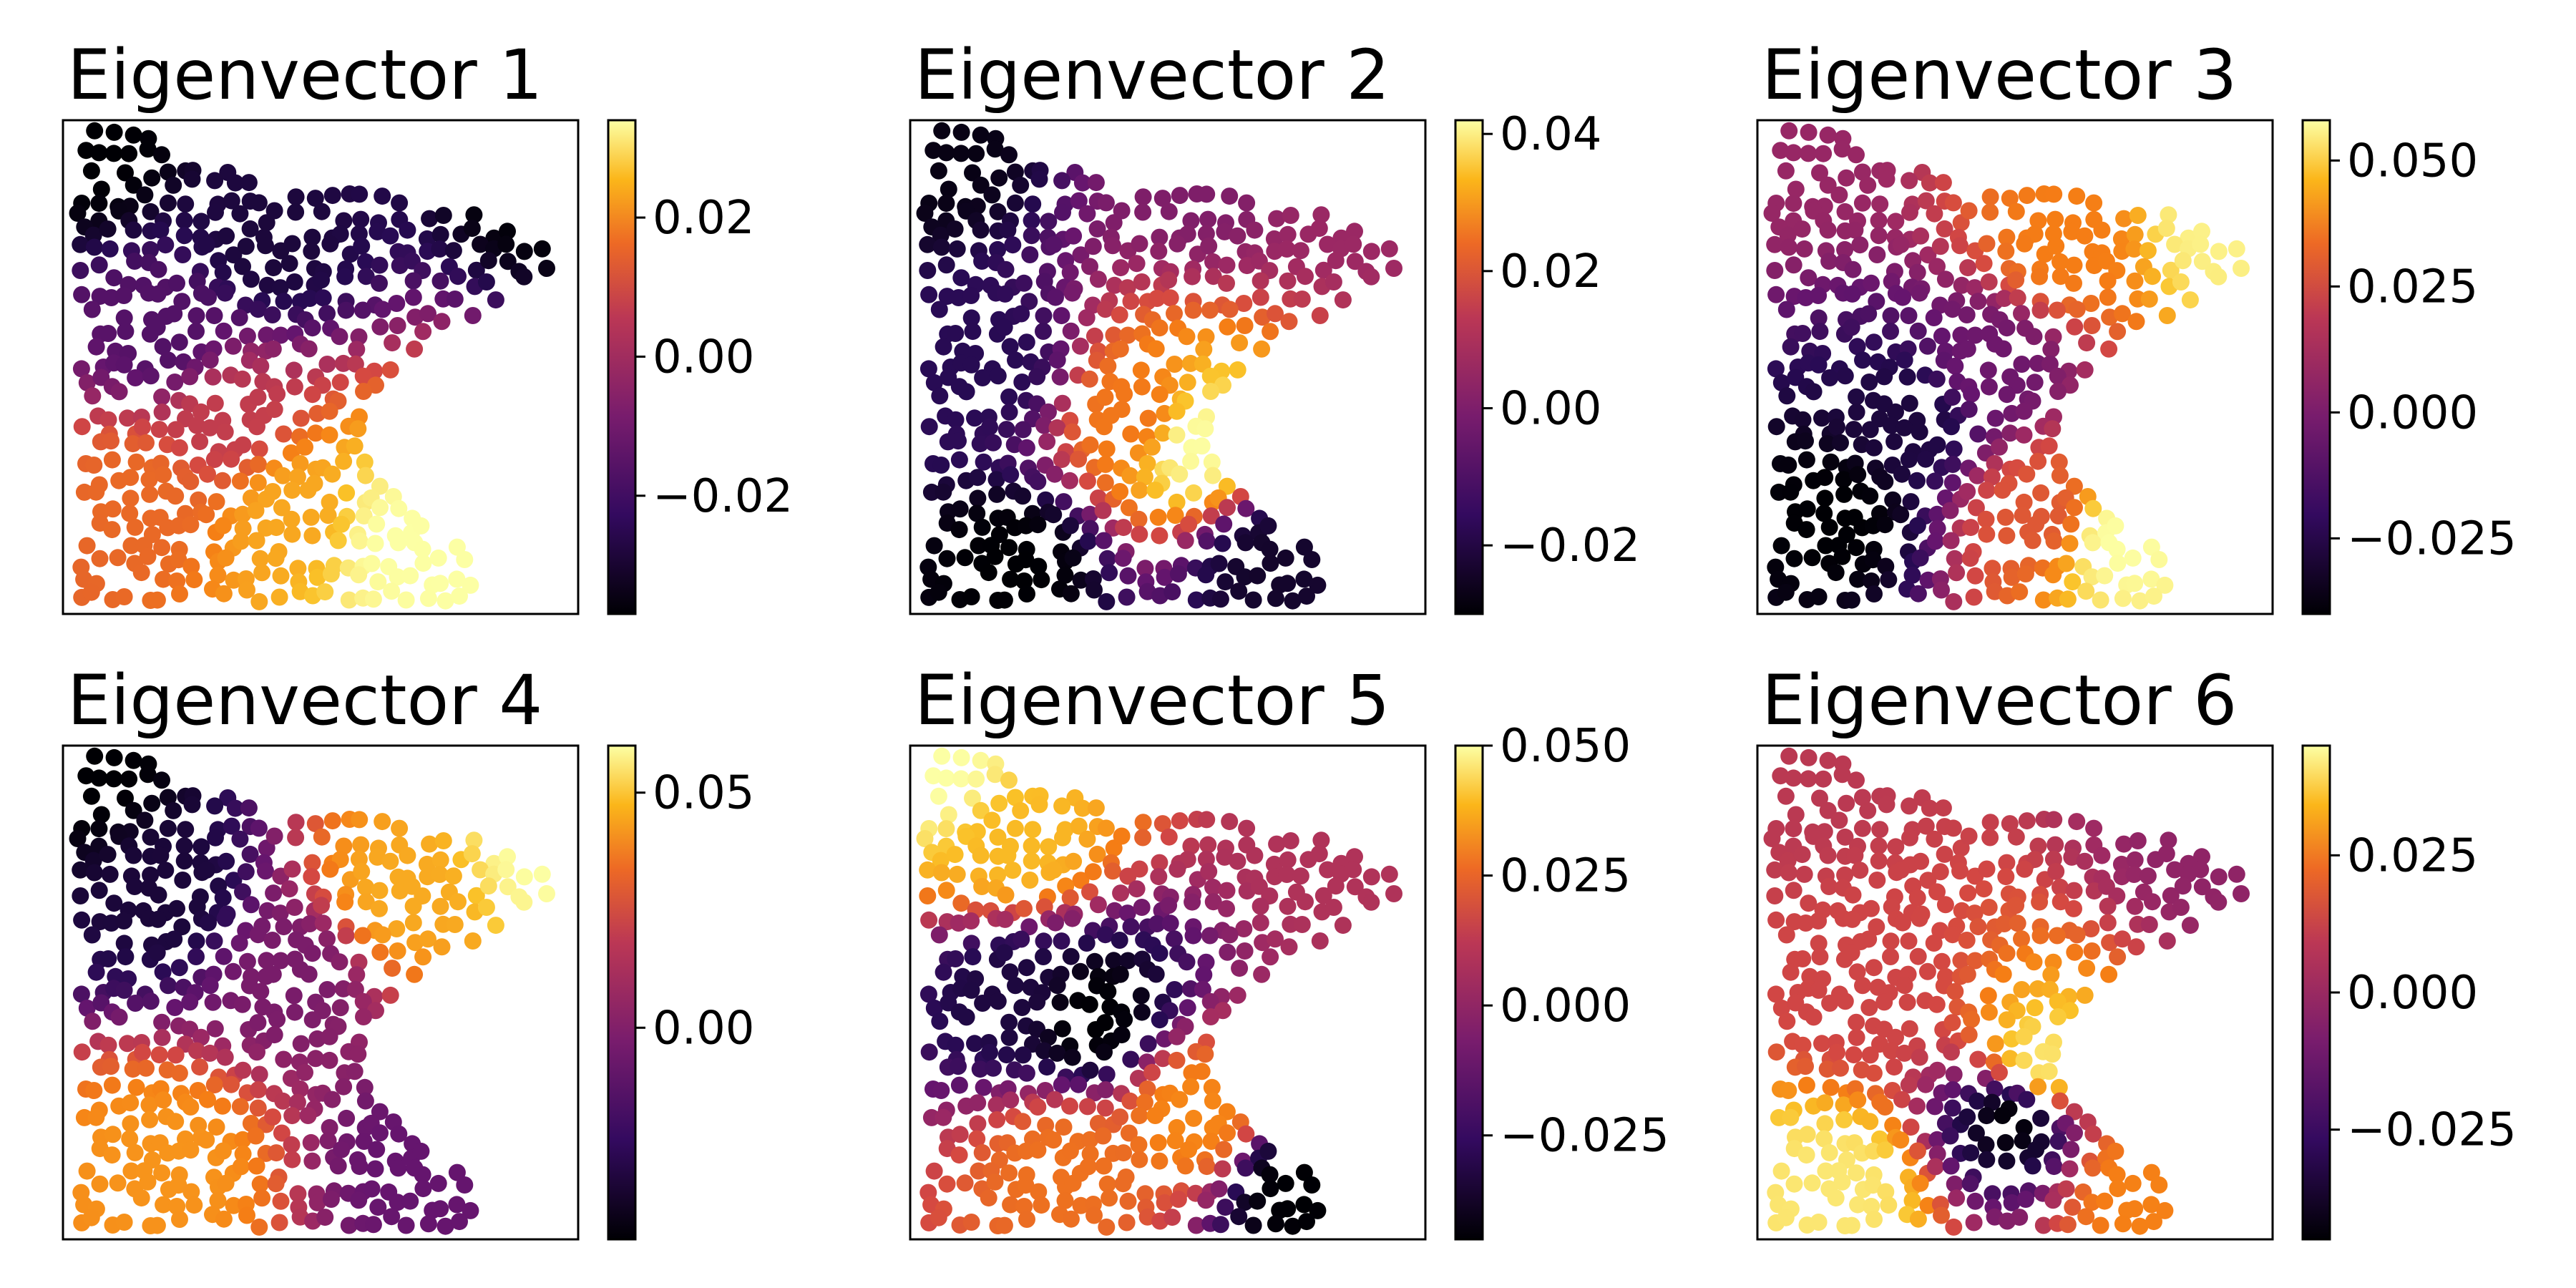  Describe the element at coordinates (2412, 286) in the screenshot. I see `colorbar-tick-label: 0.025` at that location.